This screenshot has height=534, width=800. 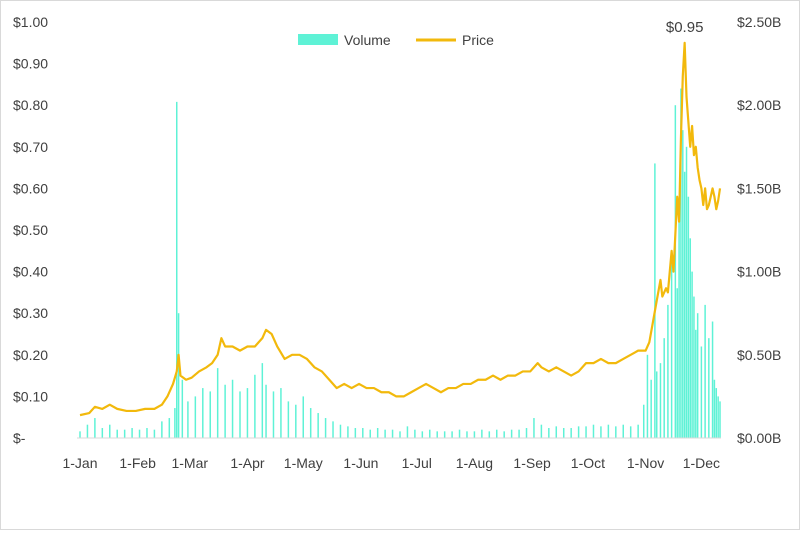 I want to click on left-tick-label: $0.50, so click(x=30, y=230).